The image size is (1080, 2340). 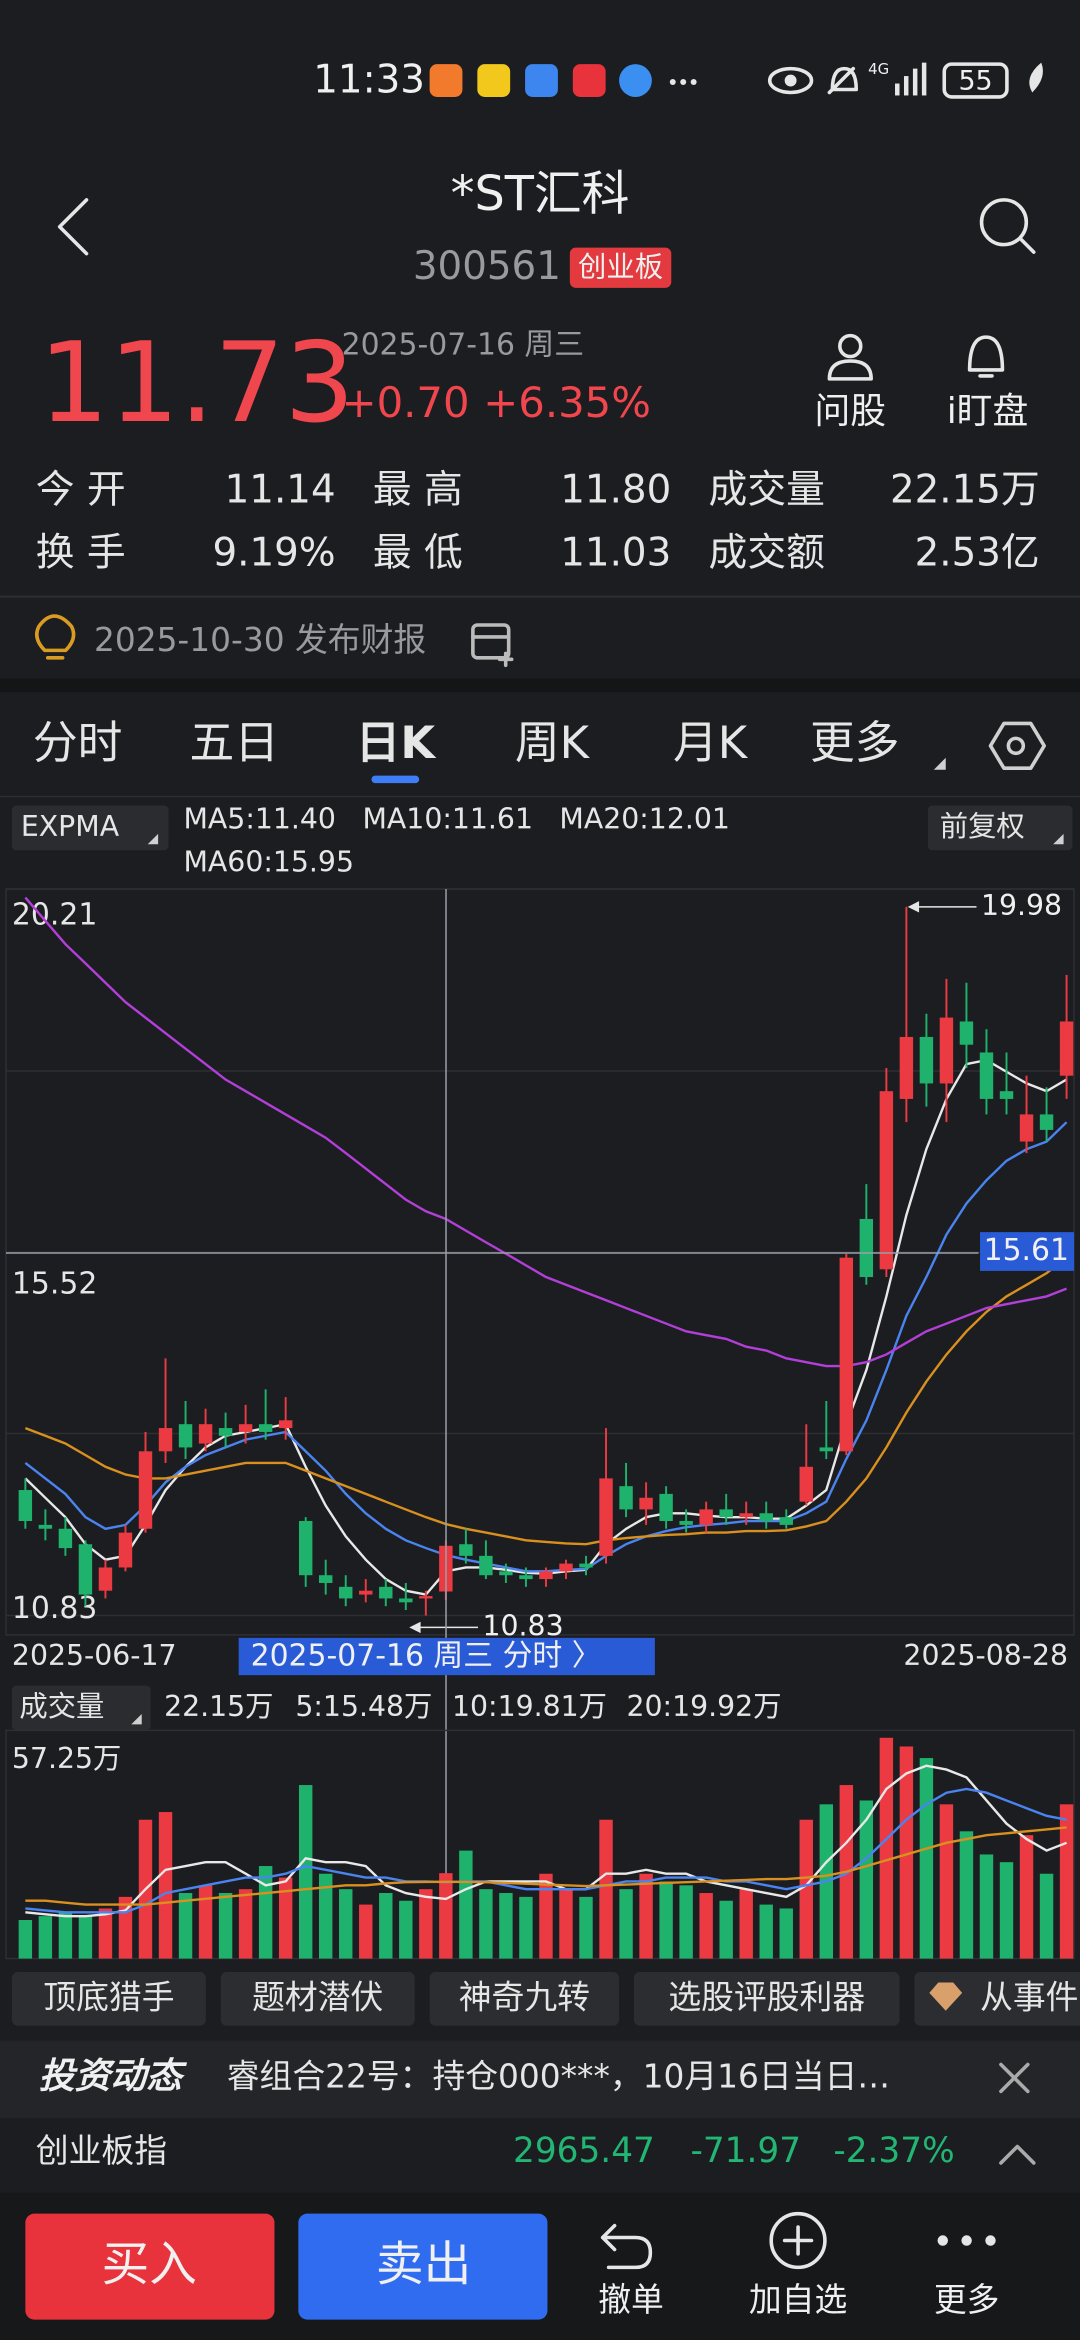 I want to click on volume-indicator: 成交量, so click(x=61, y=1706).